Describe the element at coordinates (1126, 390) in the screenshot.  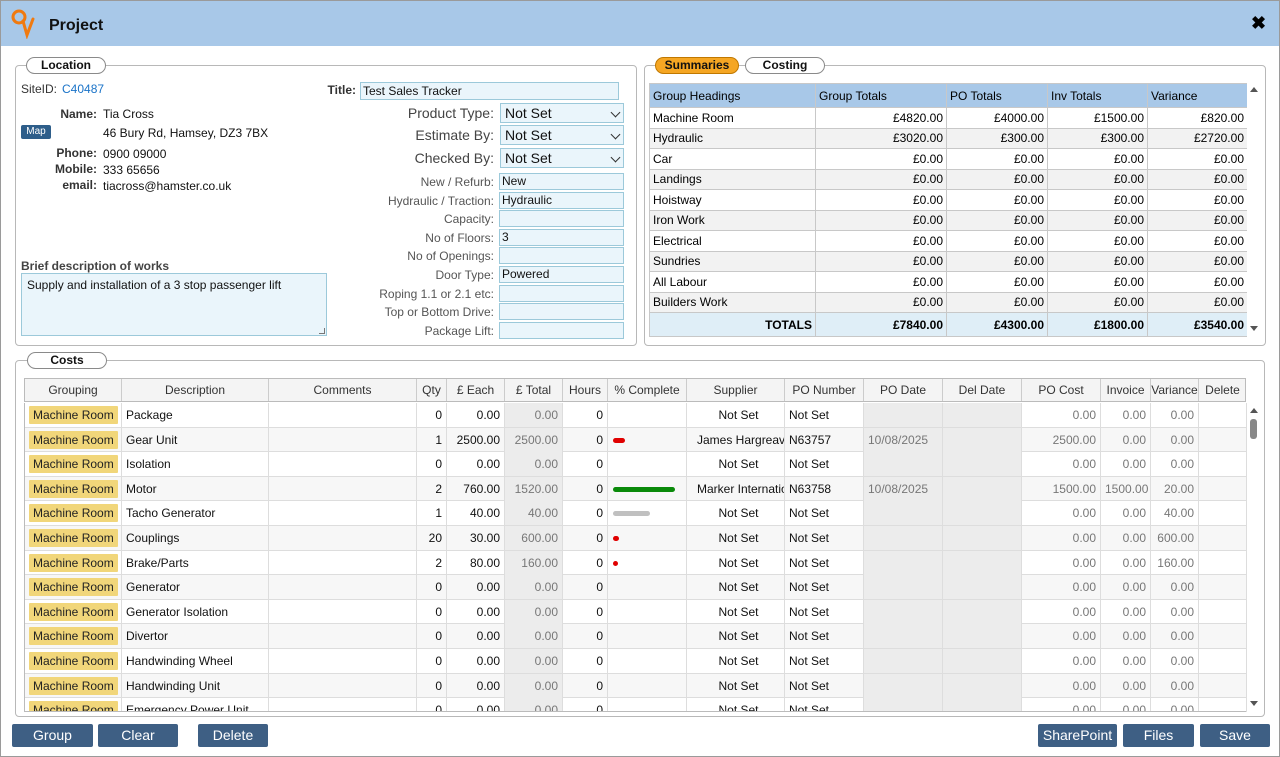
I see `cost-column-header: Invoice` at that location.